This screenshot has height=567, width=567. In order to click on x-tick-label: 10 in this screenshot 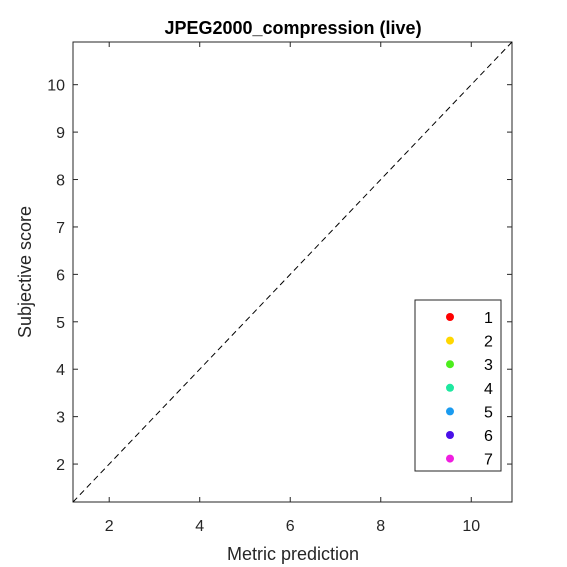, I will do `click(471, 526)`.